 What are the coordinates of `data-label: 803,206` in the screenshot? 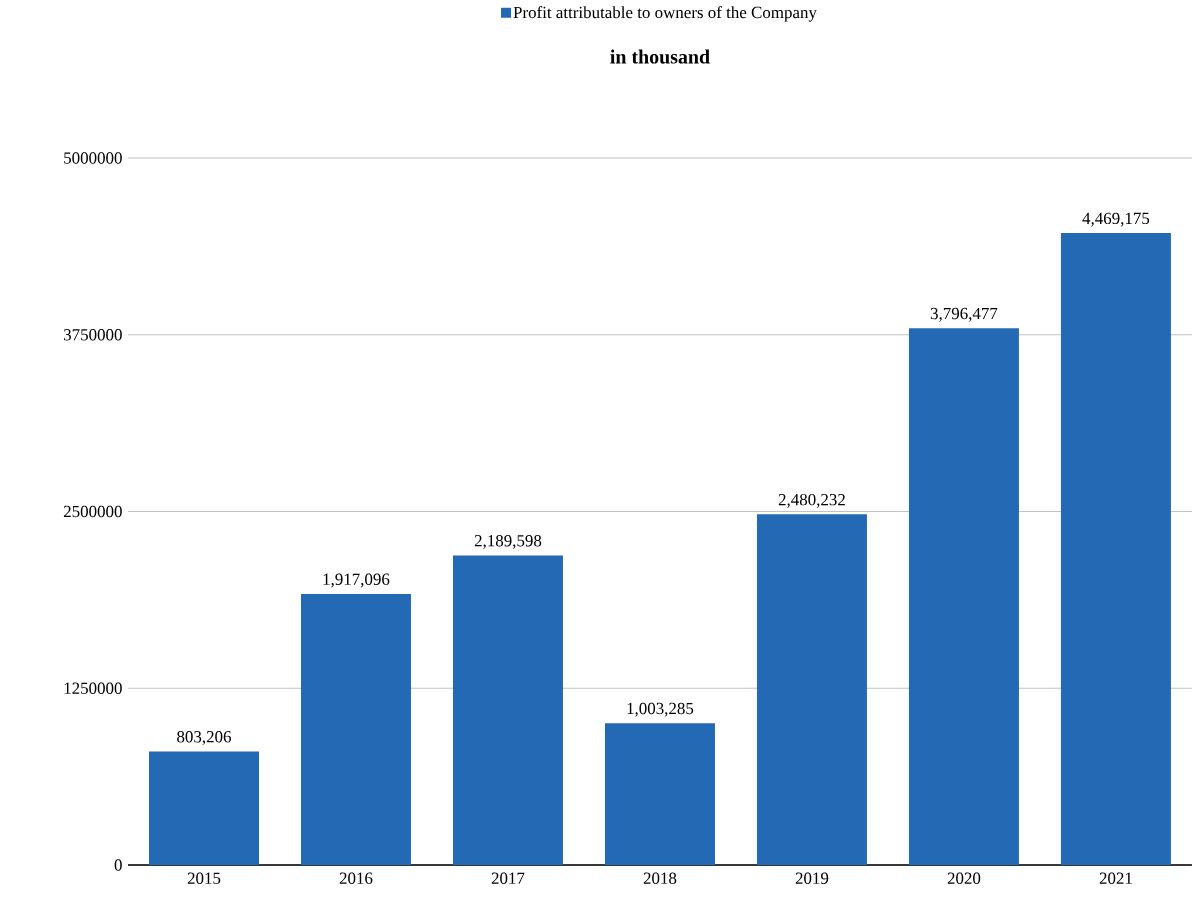 It's located at (204, 738).